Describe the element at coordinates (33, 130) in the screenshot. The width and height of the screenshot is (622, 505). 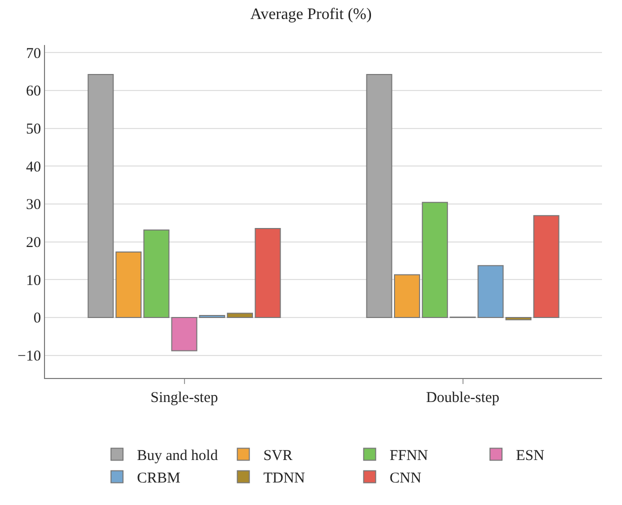
I see `y-tick-label: 50` at that location.